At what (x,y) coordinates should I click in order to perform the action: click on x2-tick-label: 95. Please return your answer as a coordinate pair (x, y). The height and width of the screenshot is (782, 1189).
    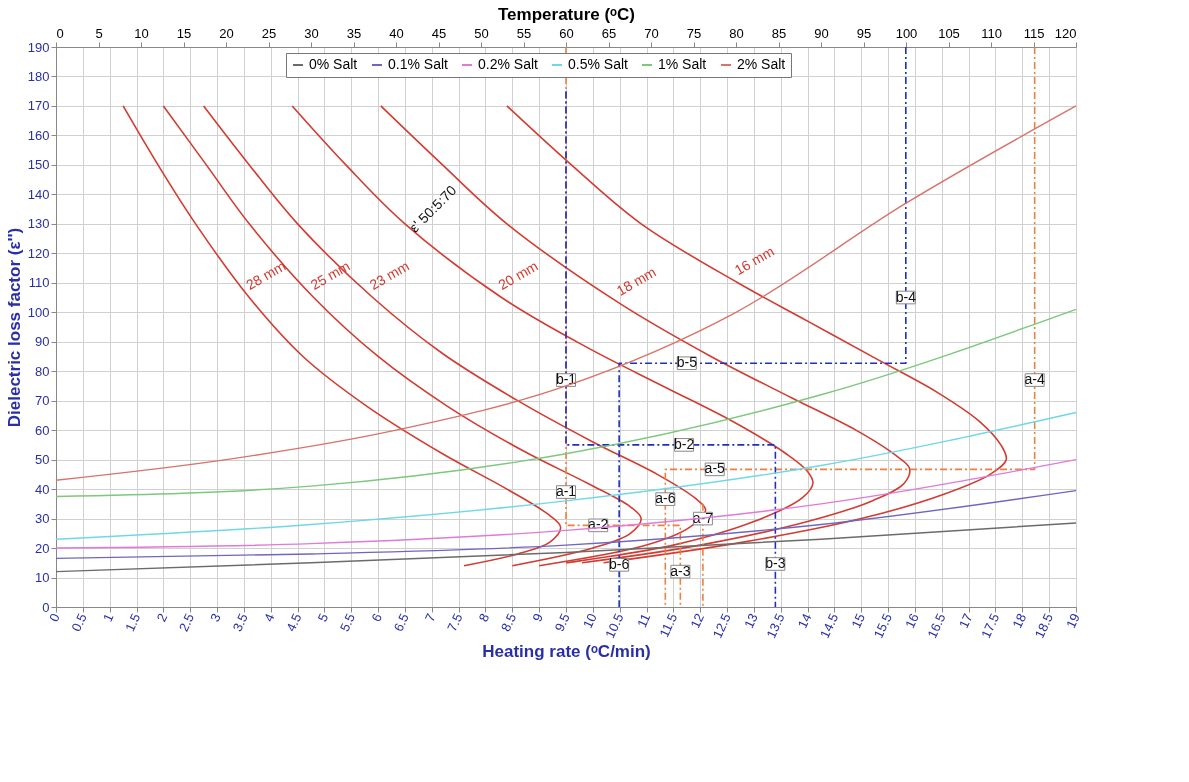
    Looking at the image, I should click on (864, 33).